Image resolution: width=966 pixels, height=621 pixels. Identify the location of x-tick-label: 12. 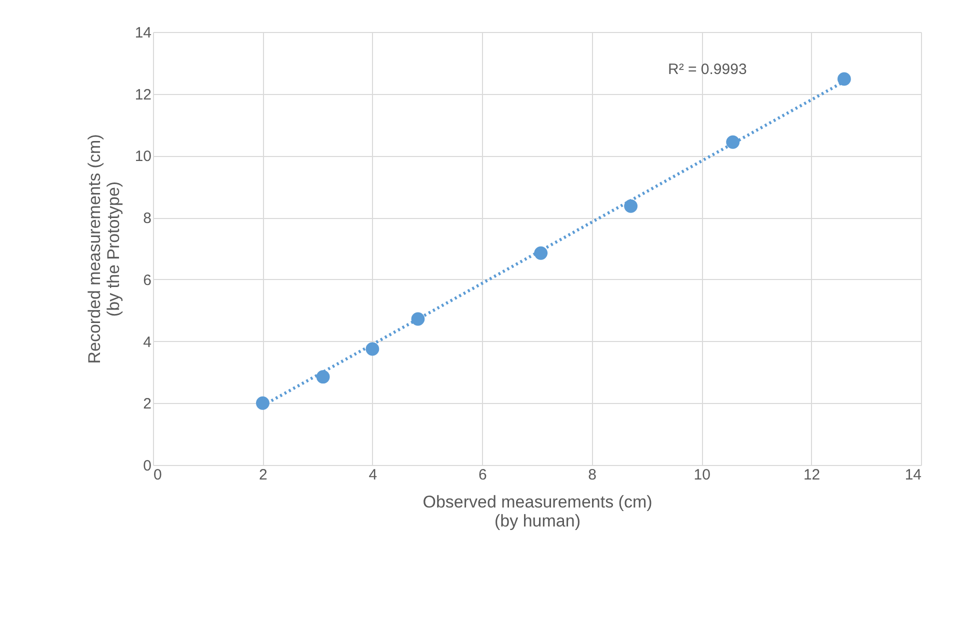
(811, 475).